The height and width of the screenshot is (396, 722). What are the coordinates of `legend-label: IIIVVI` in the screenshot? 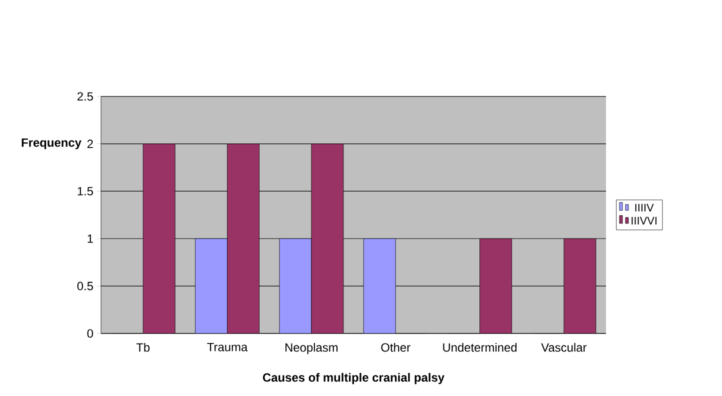 It's located at (644, 220).